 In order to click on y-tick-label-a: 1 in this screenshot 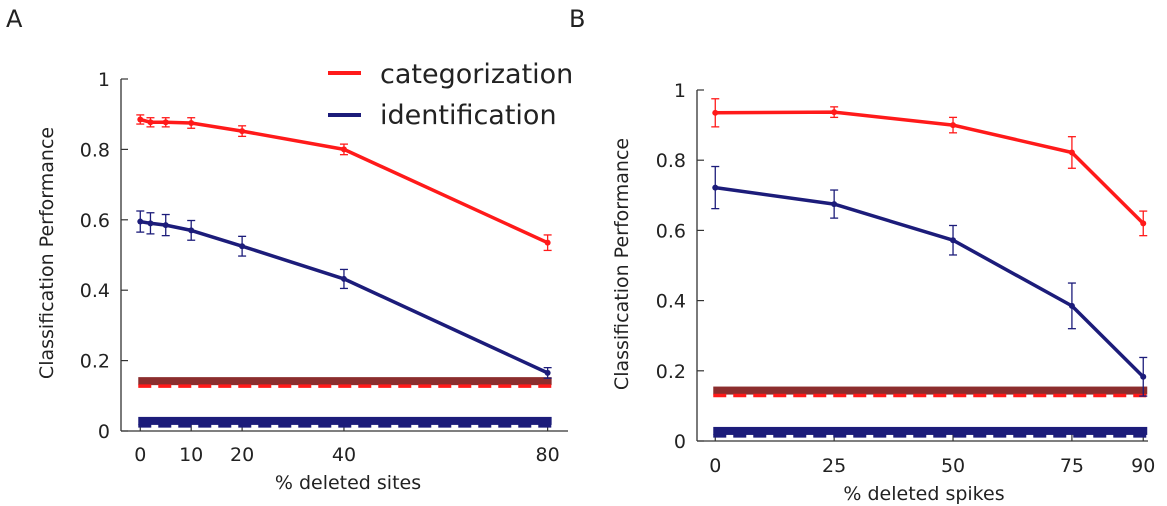, I will do `click(104, 80)`.